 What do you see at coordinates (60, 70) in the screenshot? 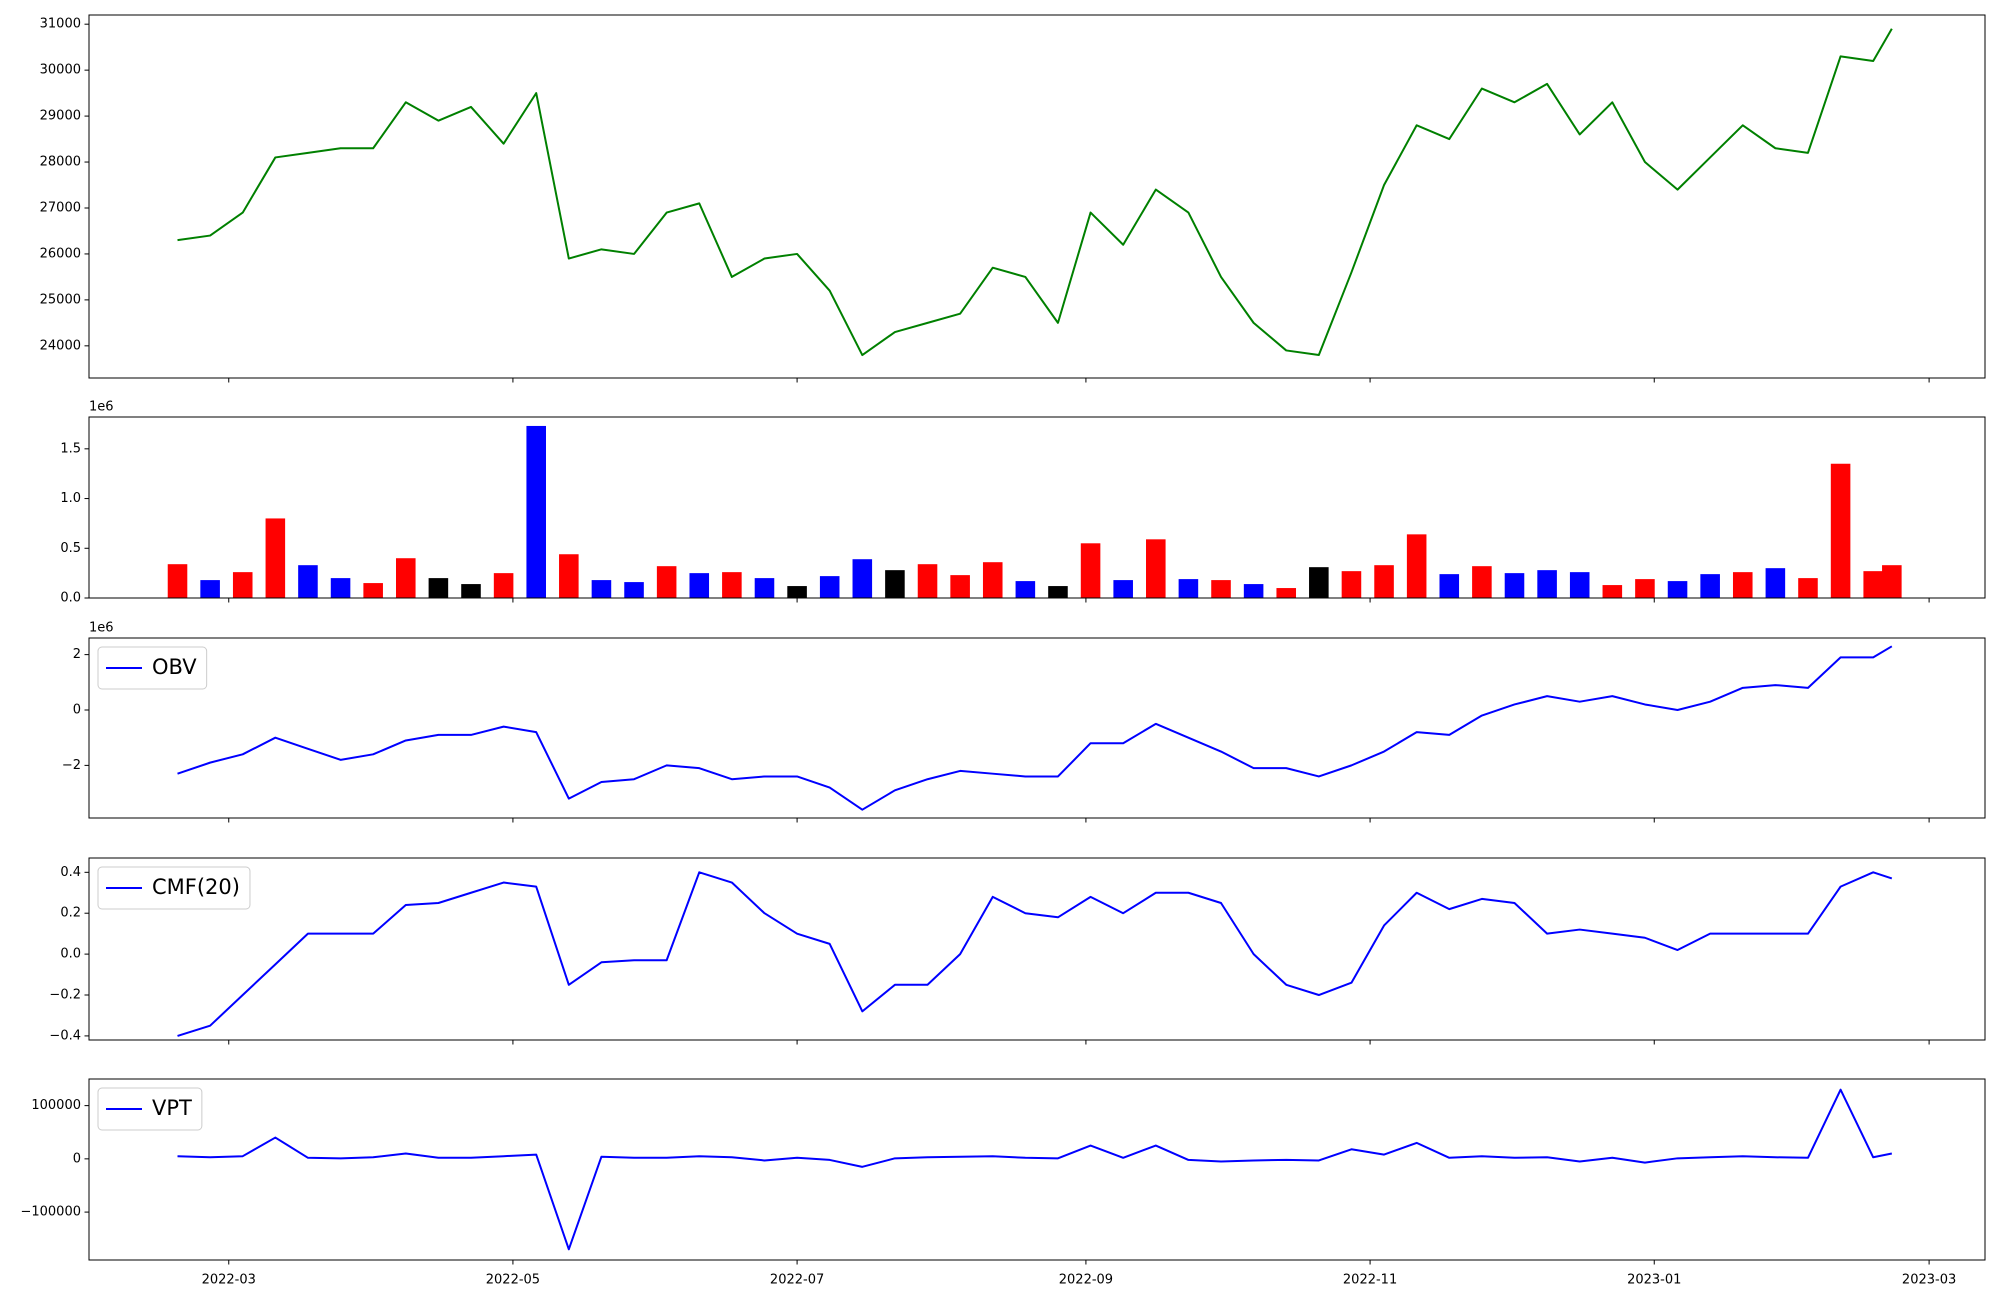
I see `y-tick-label: 30000` at bounding box center [60, 70].